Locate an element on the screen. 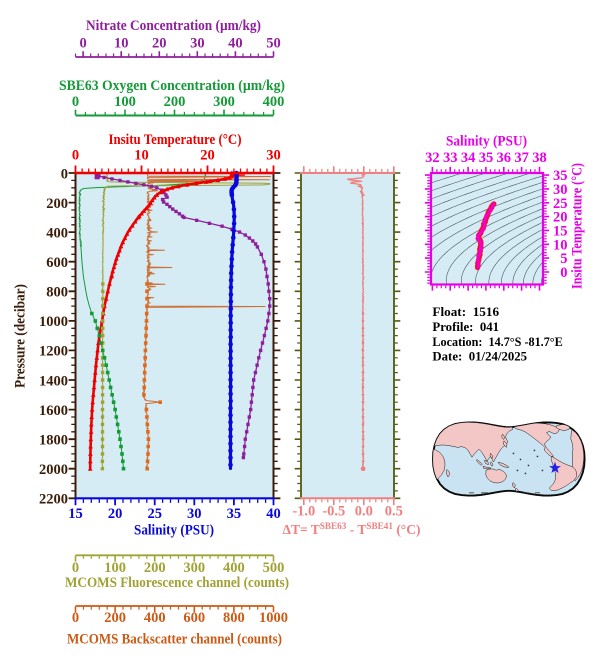 Image resolution: width=609 pixels, height=668 pixels. svg-text: 2000 is located at coordinates (53, 470).